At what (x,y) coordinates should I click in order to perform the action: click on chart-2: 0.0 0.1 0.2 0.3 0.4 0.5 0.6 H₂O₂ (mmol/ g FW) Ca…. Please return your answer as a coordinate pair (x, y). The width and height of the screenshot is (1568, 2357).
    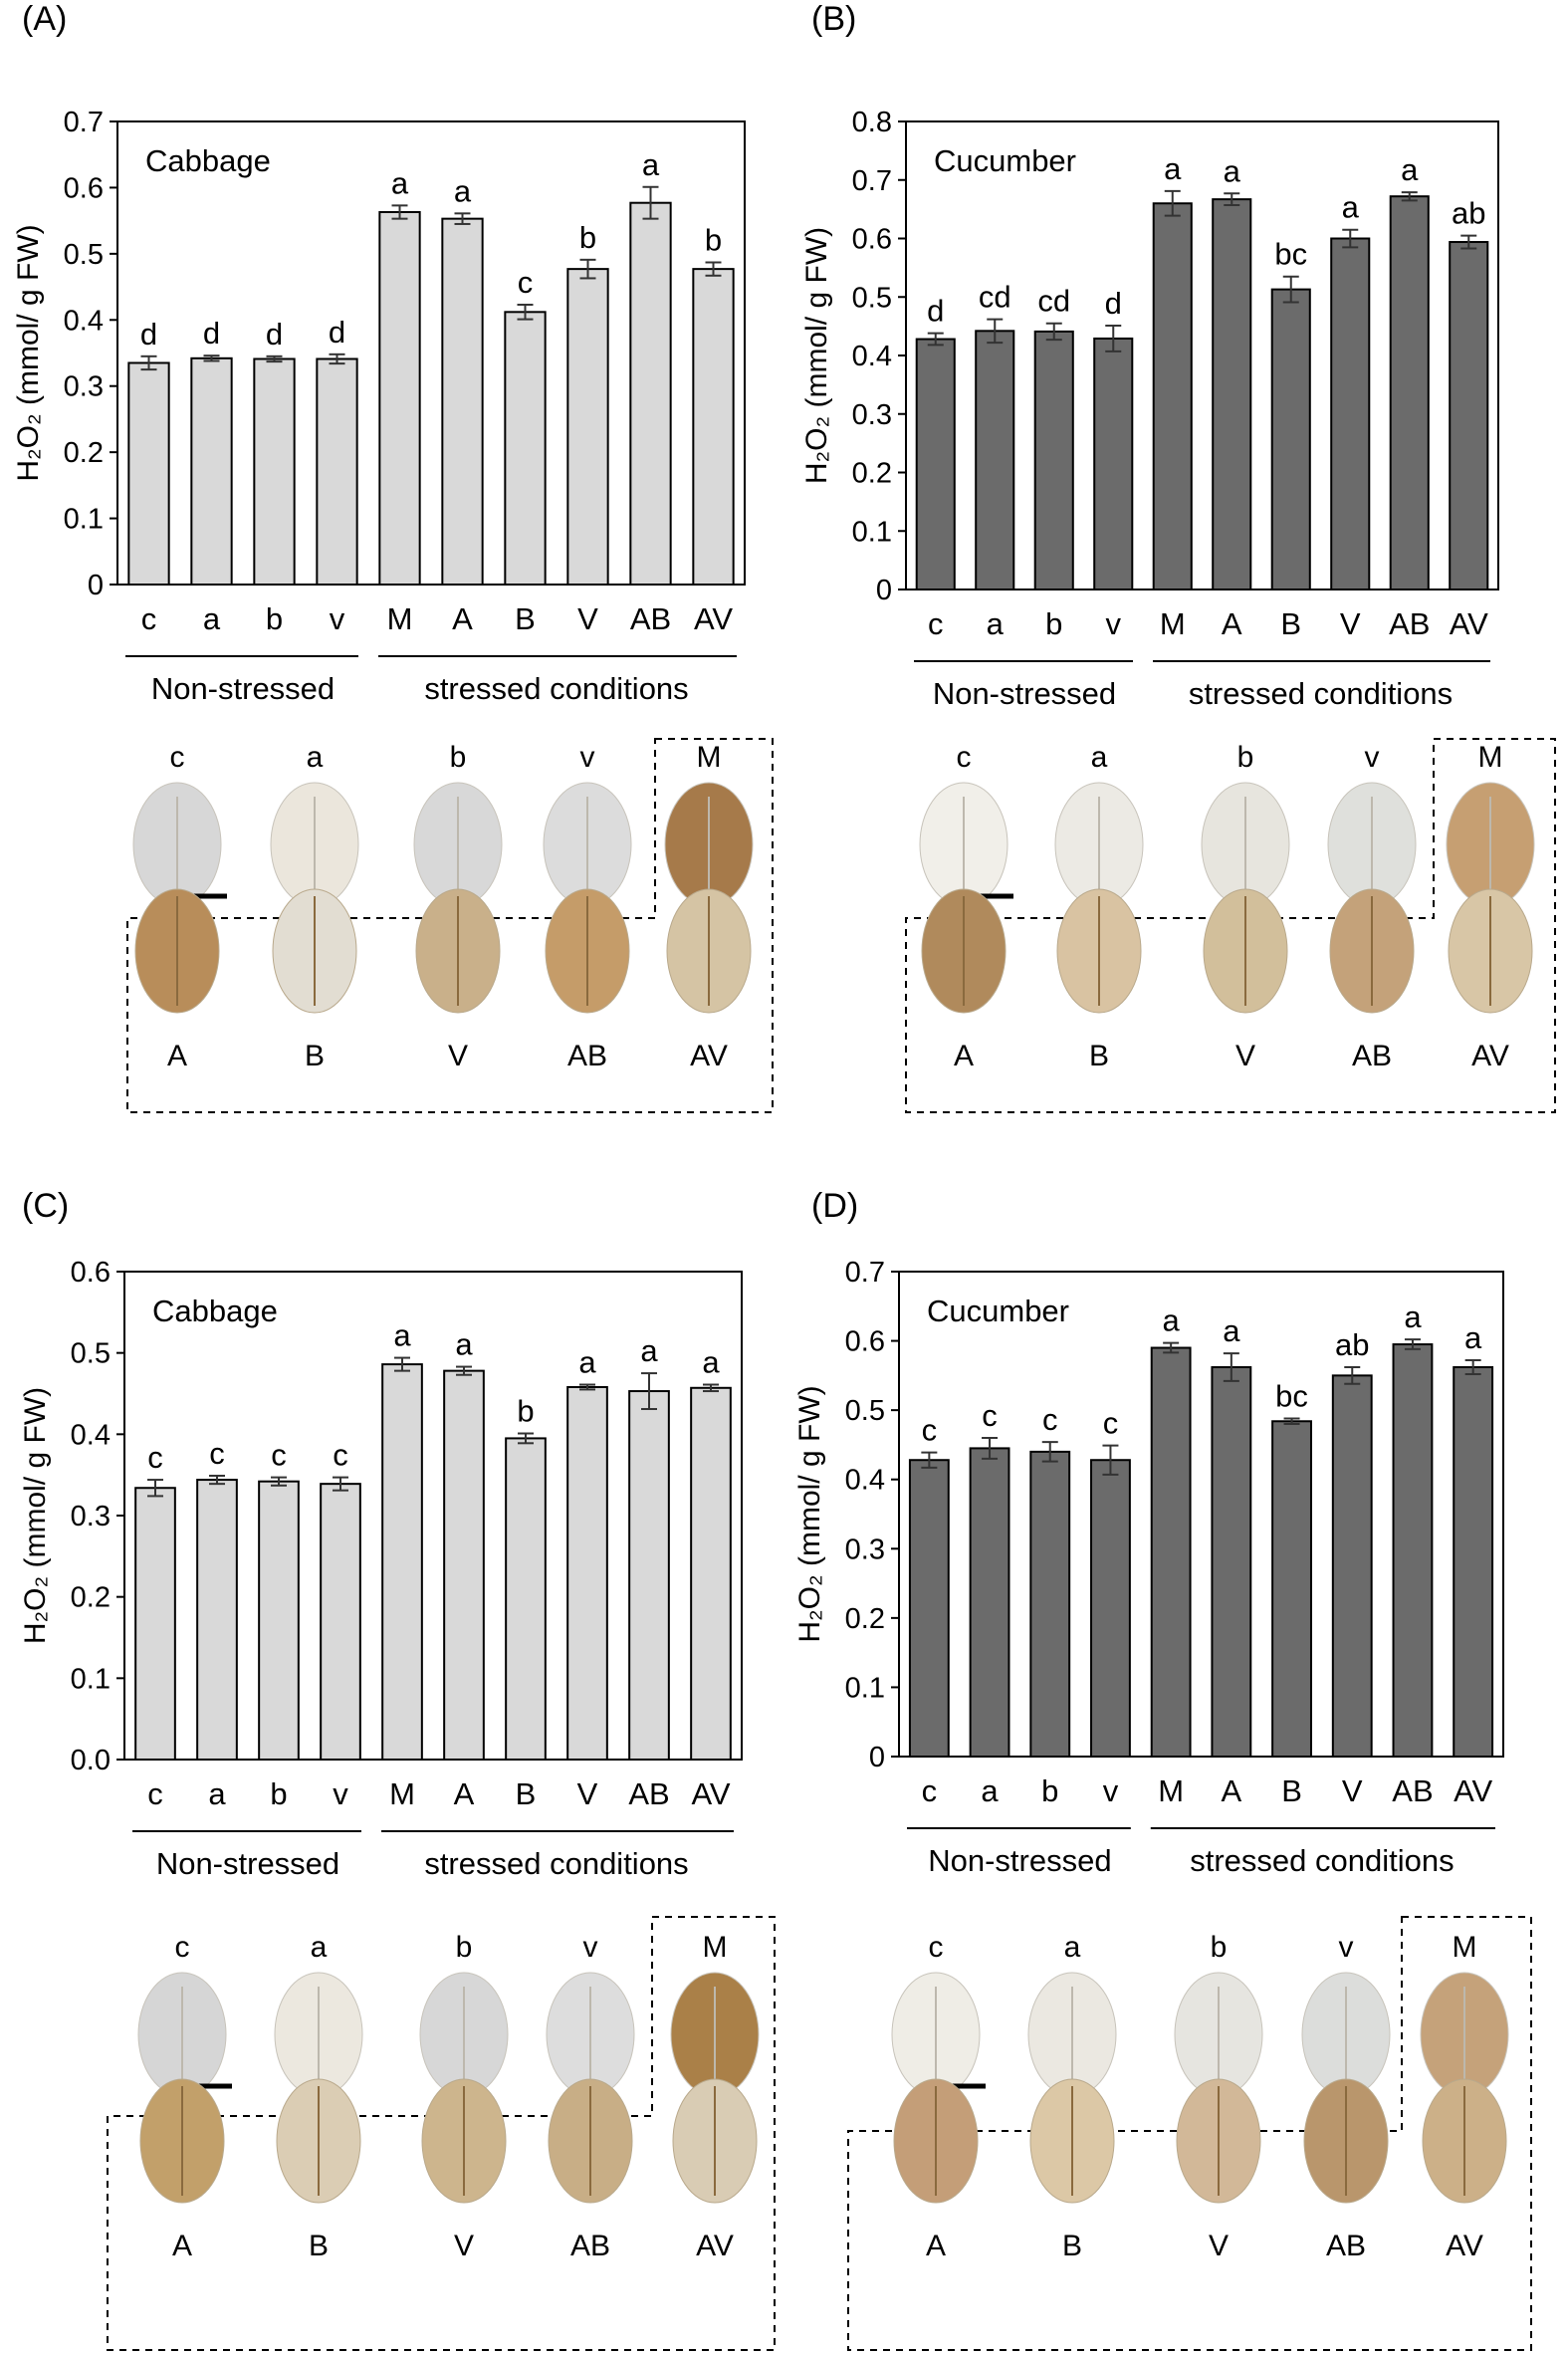
    Looking at the image, I should click on (381, 1569).